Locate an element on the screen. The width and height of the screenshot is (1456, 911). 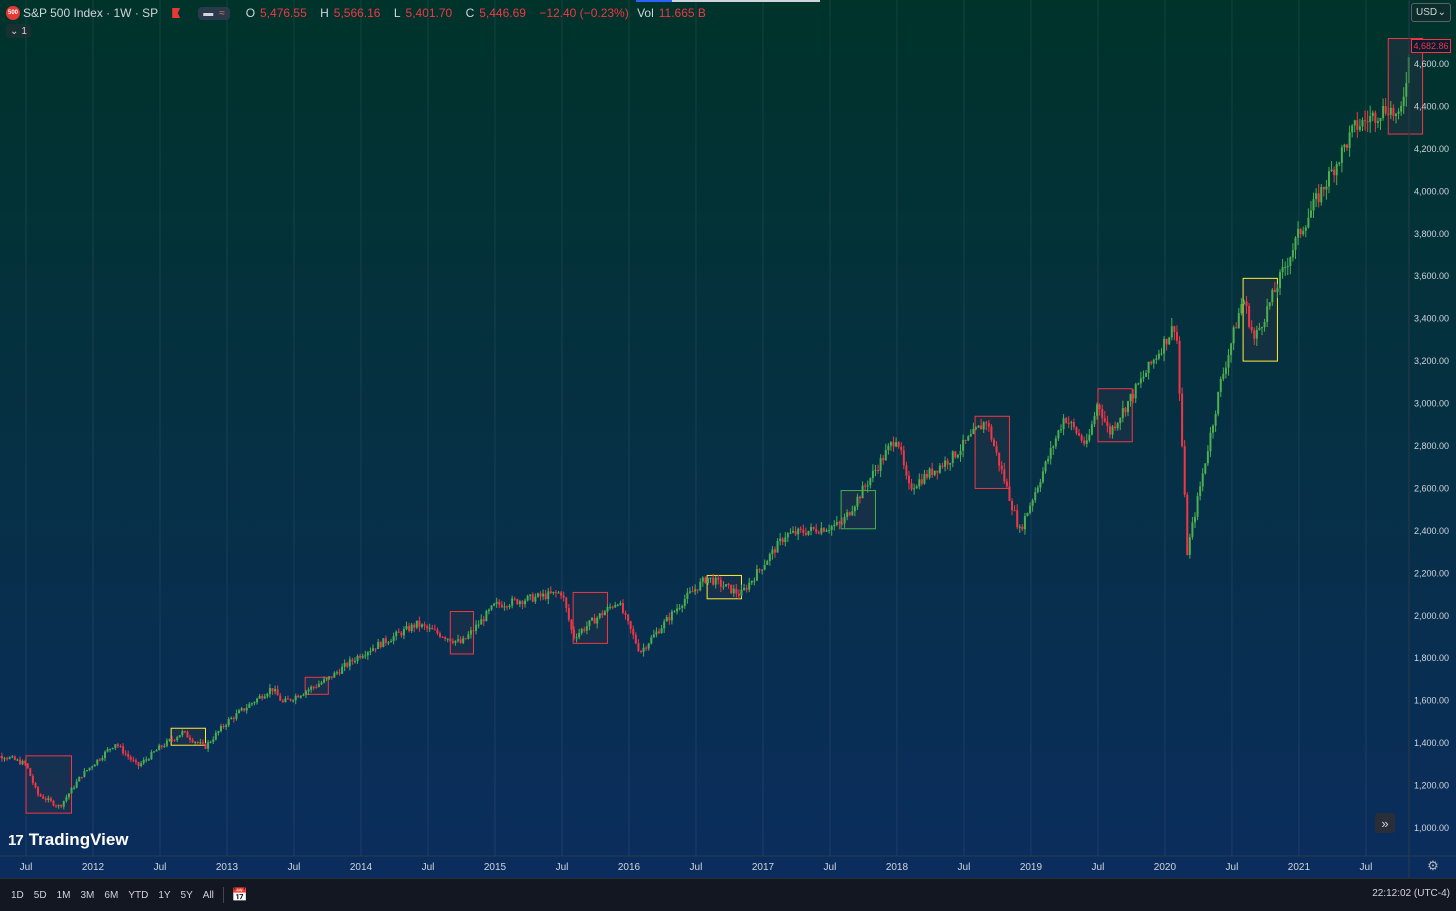
range-button-5y: 5Y is located at coordinates (187, 895).